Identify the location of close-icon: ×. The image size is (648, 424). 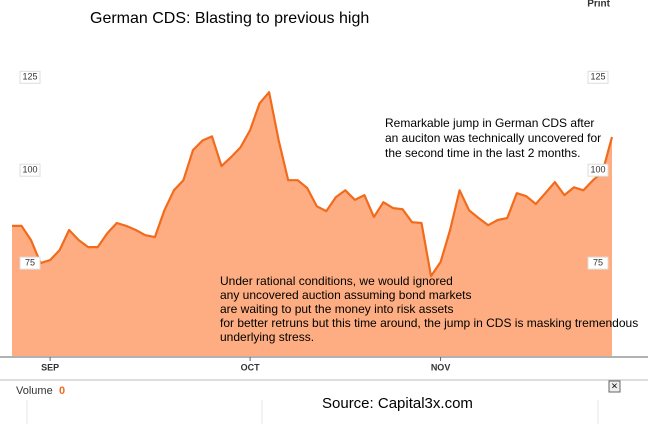
(614, 386).